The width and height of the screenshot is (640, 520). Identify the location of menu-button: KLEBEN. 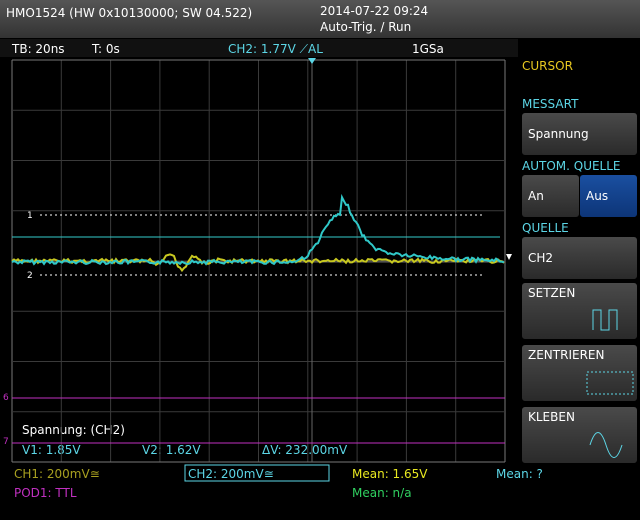
(579, 435).